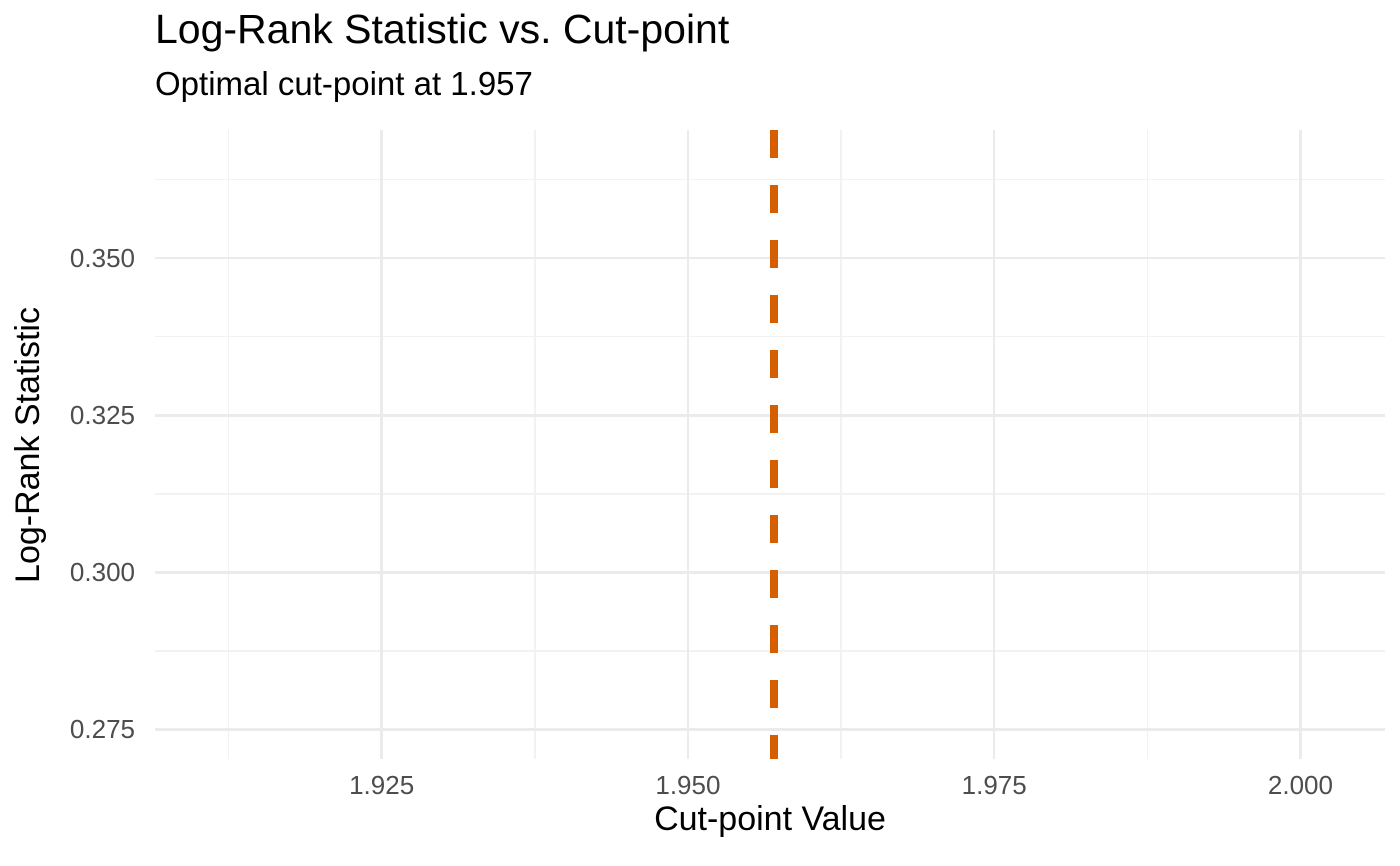  What do you see at coordinates (102, 415) in the screenshot?
I see `y-tick-label: 0.325` at bounding box center [102, 415].